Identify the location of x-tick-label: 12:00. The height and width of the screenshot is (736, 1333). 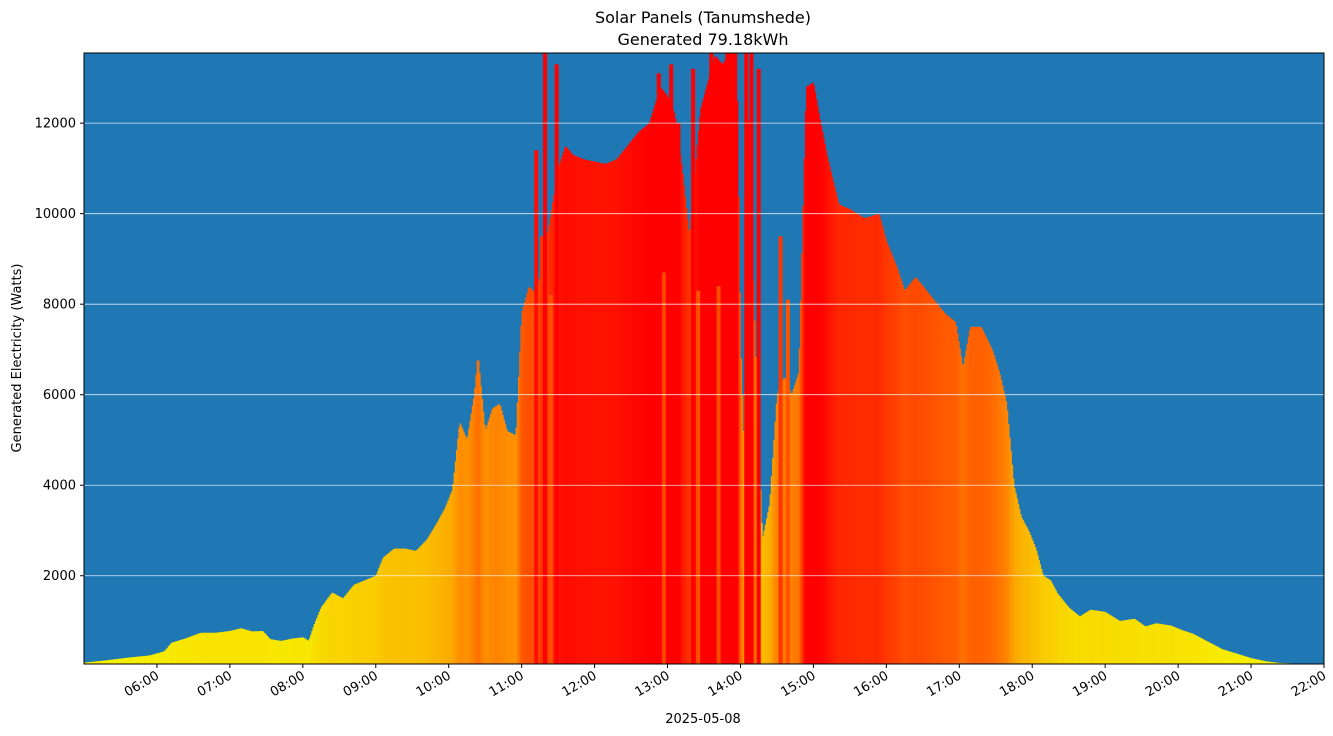
(580, 684).